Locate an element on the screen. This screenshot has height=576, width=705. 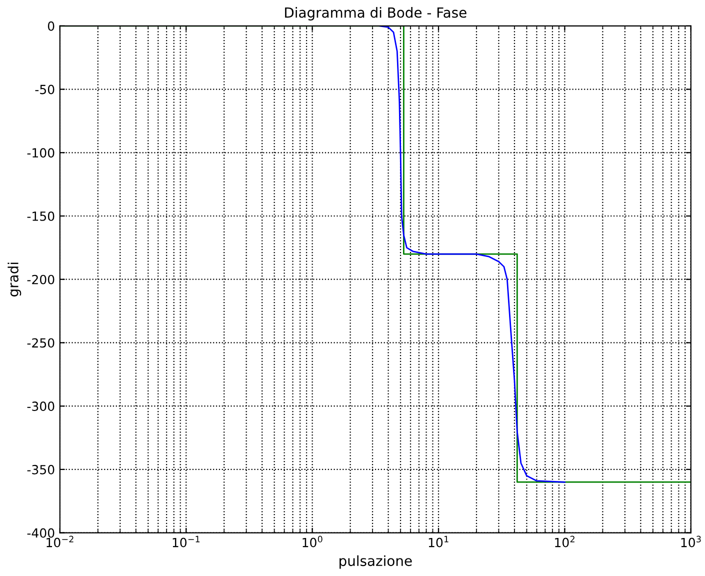
x-tick-label: 10$^{2}$ is located at coordinates (564, 542).